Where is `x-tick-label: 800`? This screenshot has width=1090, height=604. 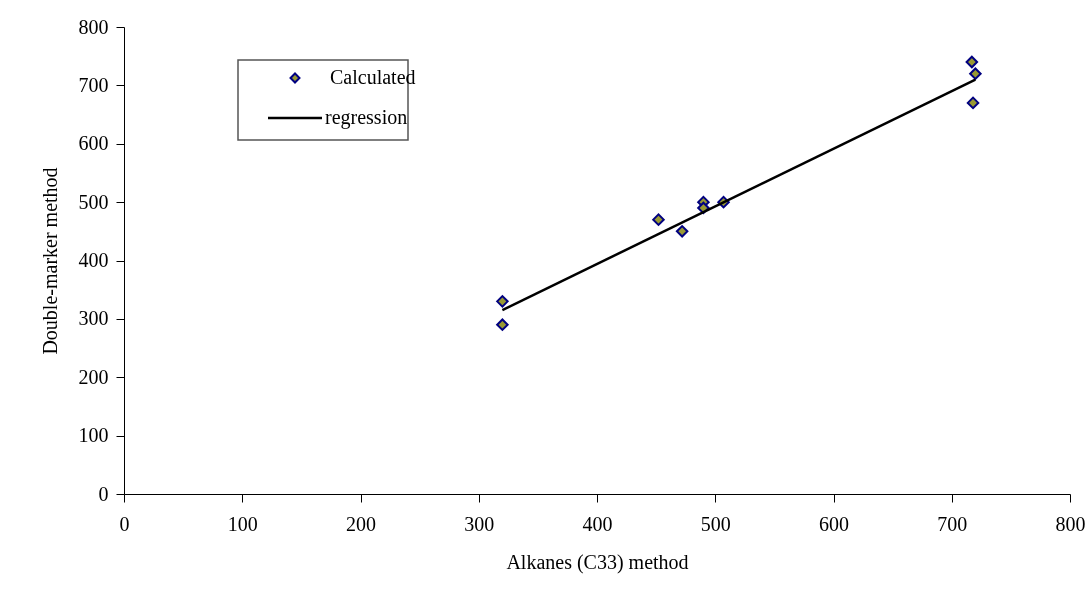 x-tick-label: 800 is located at coordinates (1070, 523).